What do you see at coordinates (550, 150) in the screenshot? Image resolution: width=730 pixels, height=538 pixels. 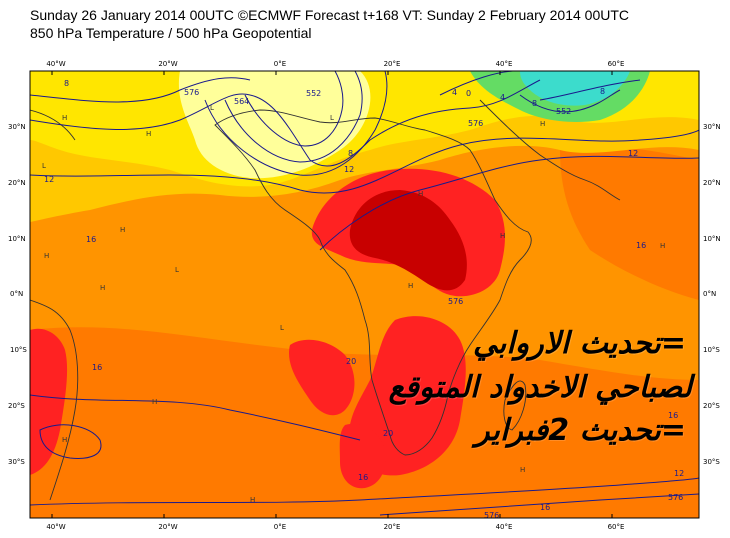 I see `arabia-coast` at bounding box center [550, 150].